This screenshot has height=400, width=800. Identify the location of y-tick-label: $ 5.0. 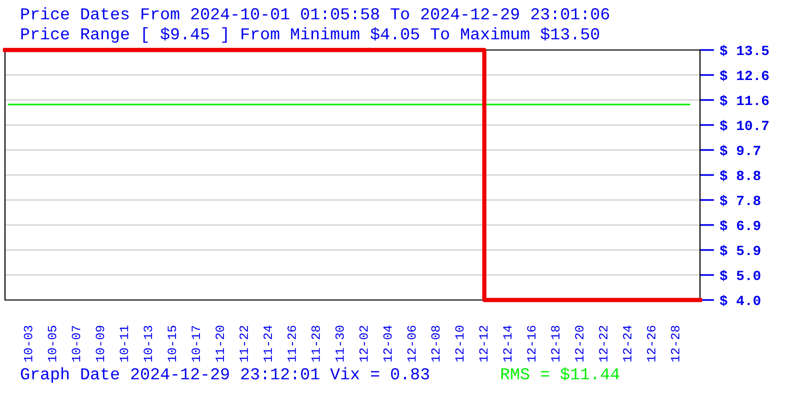
(740, 276).